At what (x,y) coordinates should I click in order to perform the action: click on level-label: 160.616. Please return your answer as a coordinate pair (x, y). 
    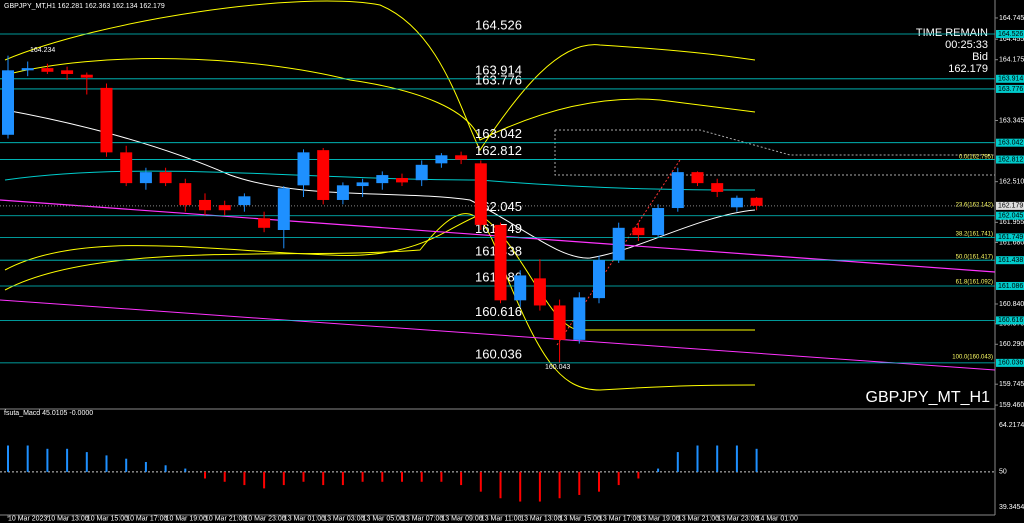
    Looking at the image, I should click on (498, 311).